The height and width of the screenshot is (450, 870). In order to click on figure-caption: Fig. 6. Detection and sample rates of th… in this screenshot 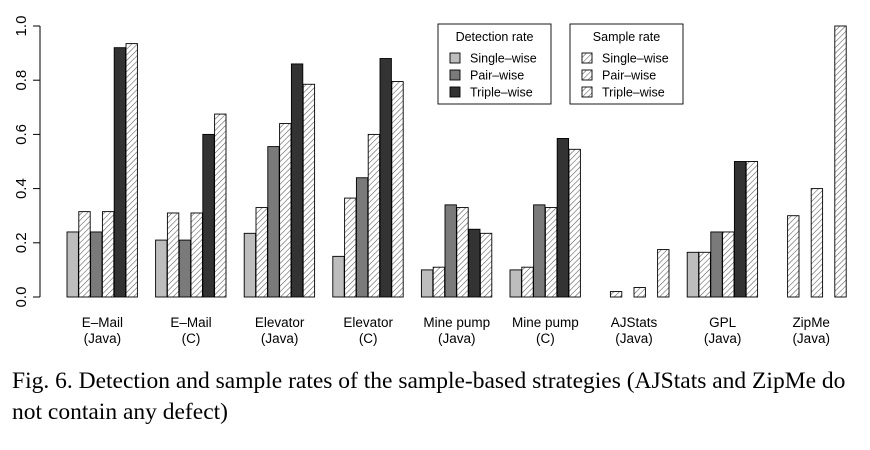, I will do `click(429, 396)`.